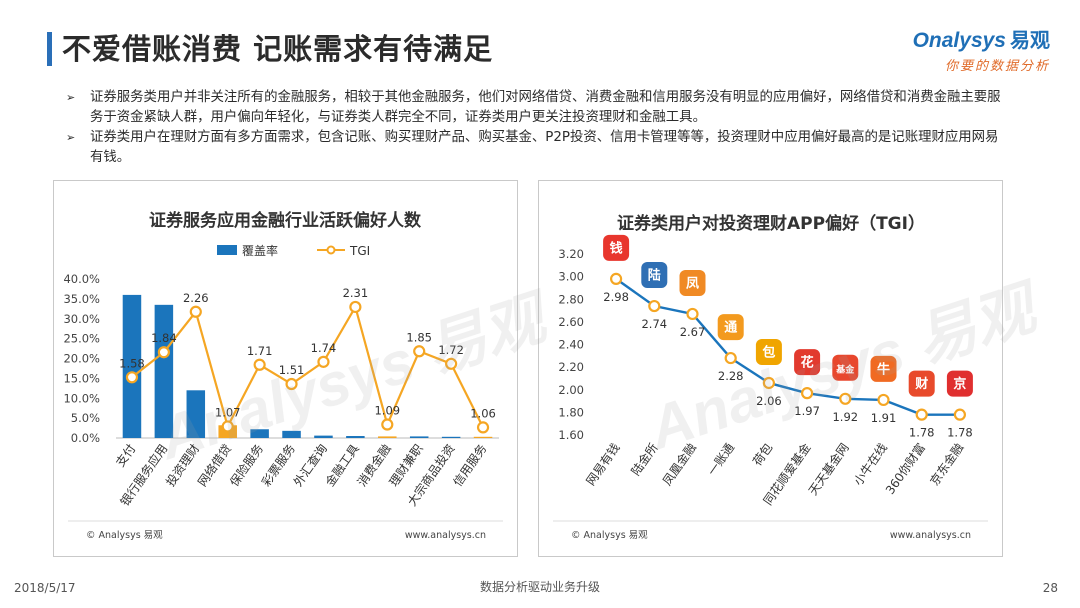 This screenshot has height=608, width=1080. I want to click on tgi-data-label: 1.92, so click(845, 417).